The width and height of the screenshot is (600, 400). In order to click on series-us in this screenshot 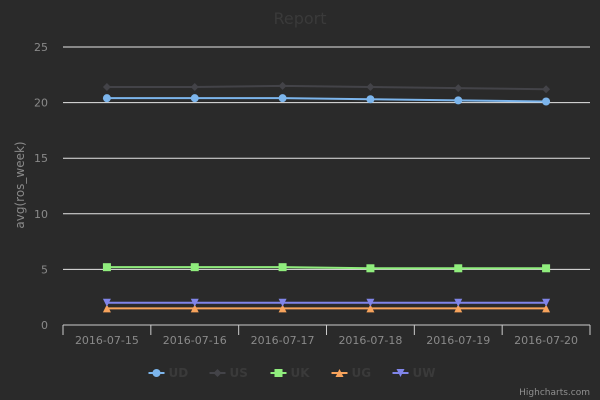, I will do `click(326, 87)`.